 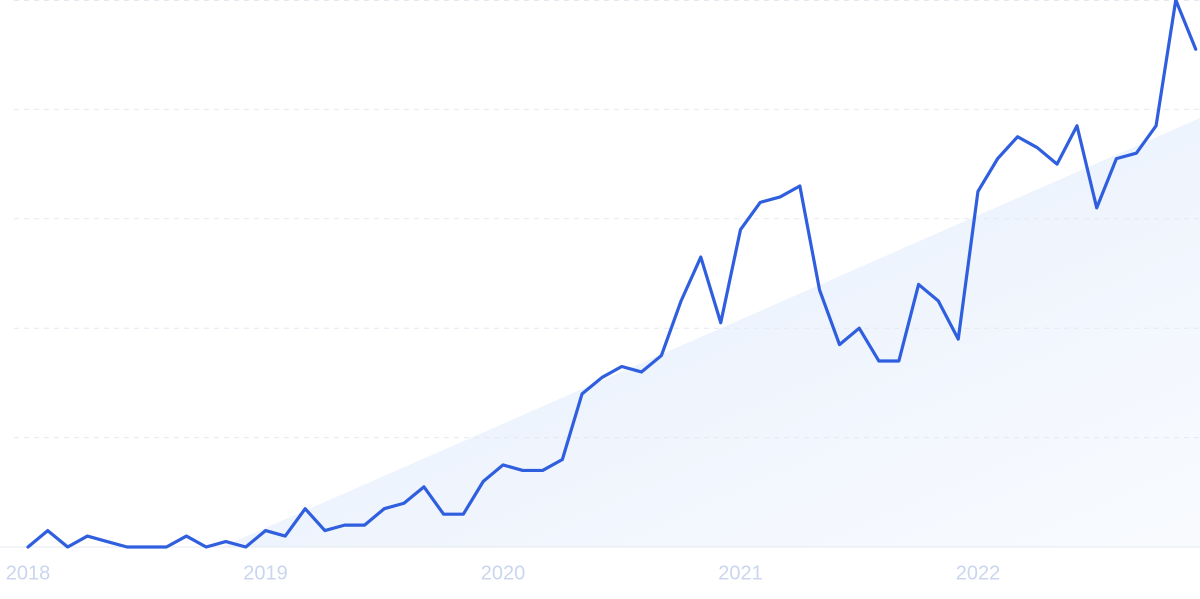 I want to click on x-tick-label: 2018, so click(x=28, y=573).